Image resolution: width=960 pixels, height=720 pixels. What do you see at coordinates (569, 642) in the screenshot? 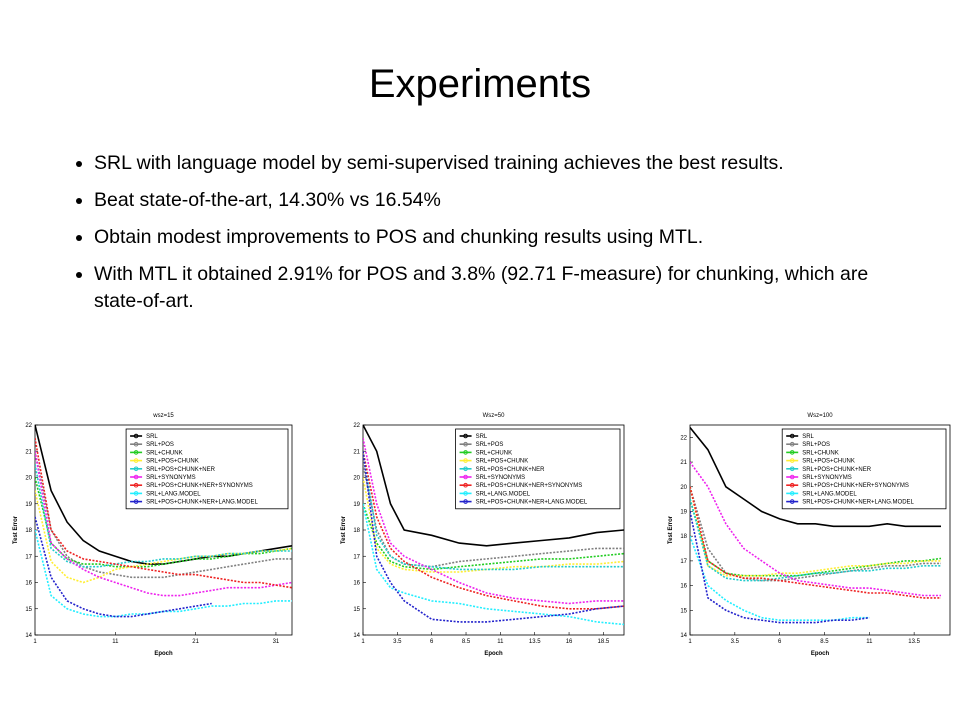
I see `x-tick-label: 16` at bounding box center [569, 642].